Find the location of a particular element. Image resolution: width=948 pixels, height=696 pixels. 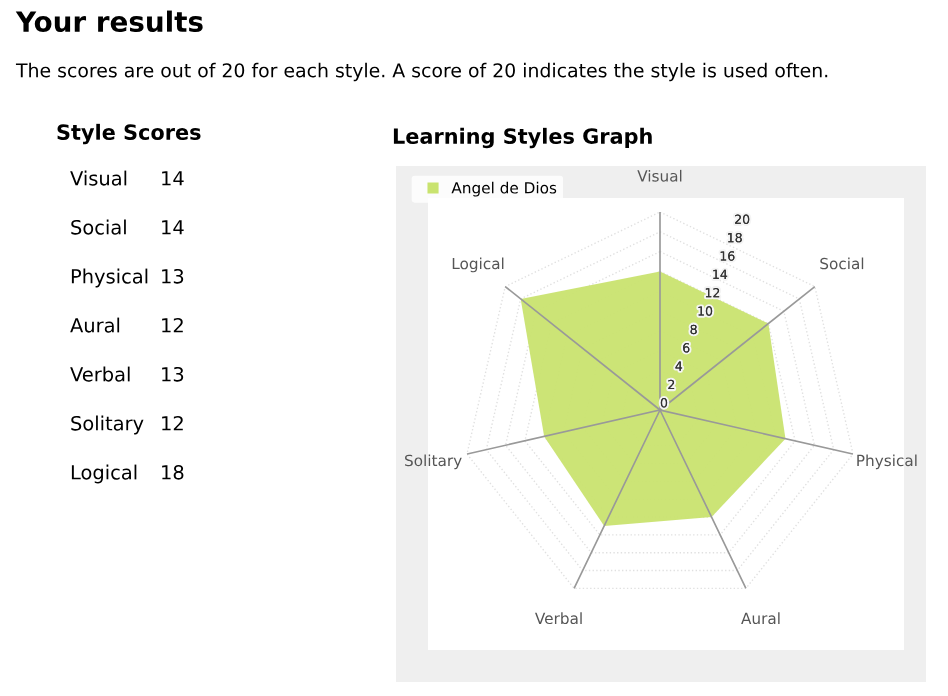

text: Your results is located at coordinates (109, 21).